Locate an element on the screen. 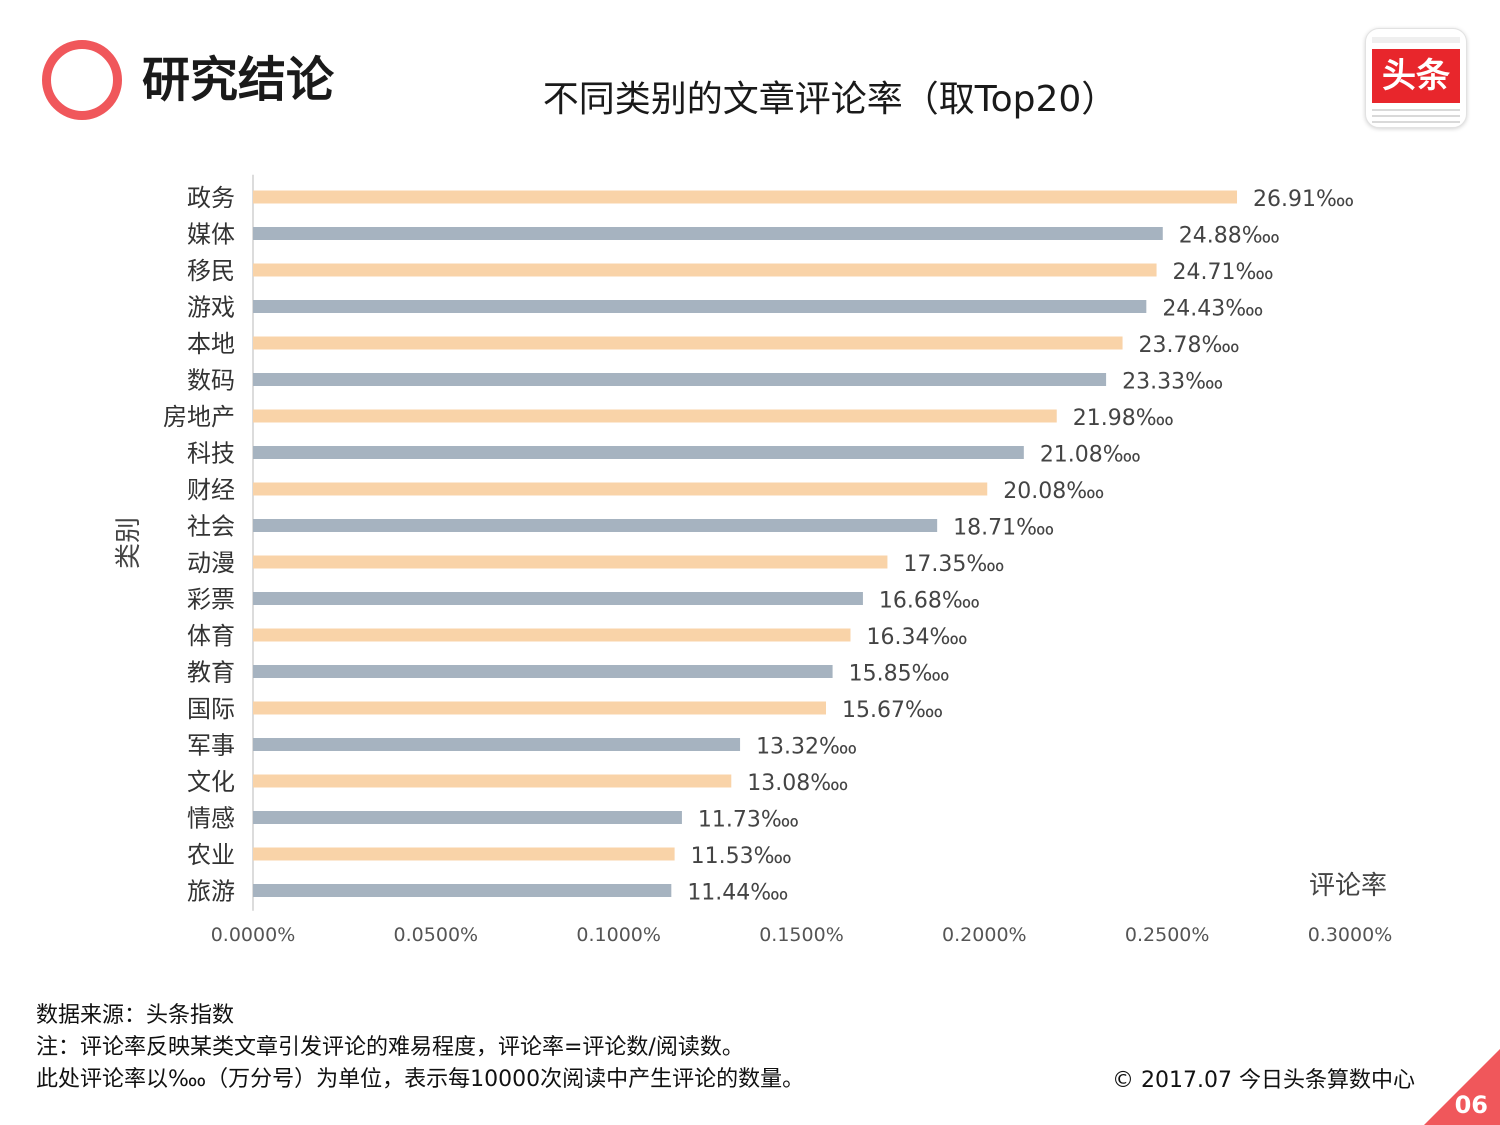 Image resolution: width=1500 pixels, height=1125 pixels. data-label: 24.88‱ is located at coordinates (1229, 236).